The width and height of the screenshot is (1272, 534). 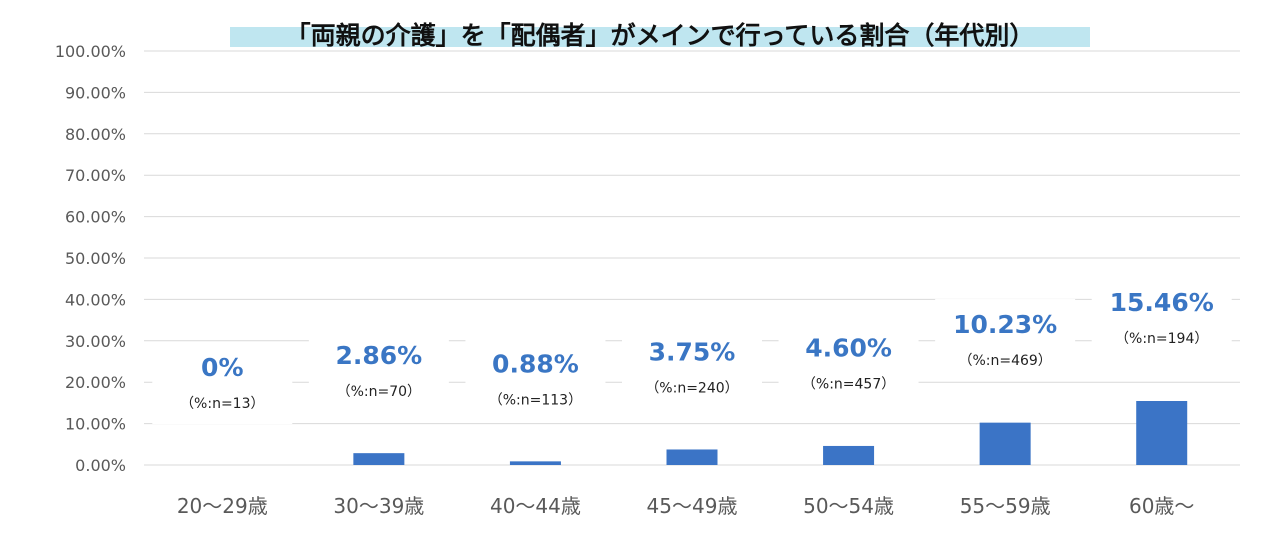 What do you see at coordinates (95, 424) in the screenshot?
I see `y-tick-label: 10.00%` at bounding box center [95, 424].